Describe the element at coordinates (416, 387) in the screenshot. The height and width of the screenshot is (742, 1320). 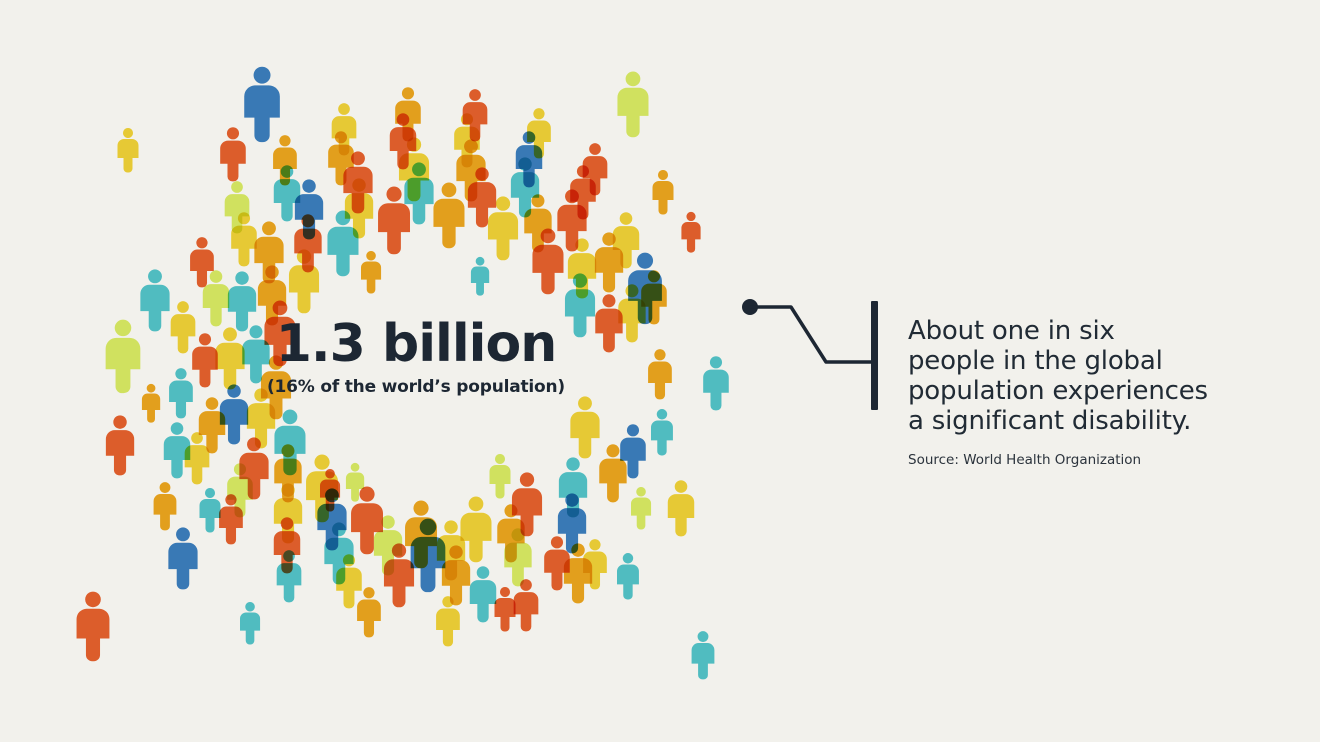
I see `statistic-caption: (16% of the world’s population)` at that location.